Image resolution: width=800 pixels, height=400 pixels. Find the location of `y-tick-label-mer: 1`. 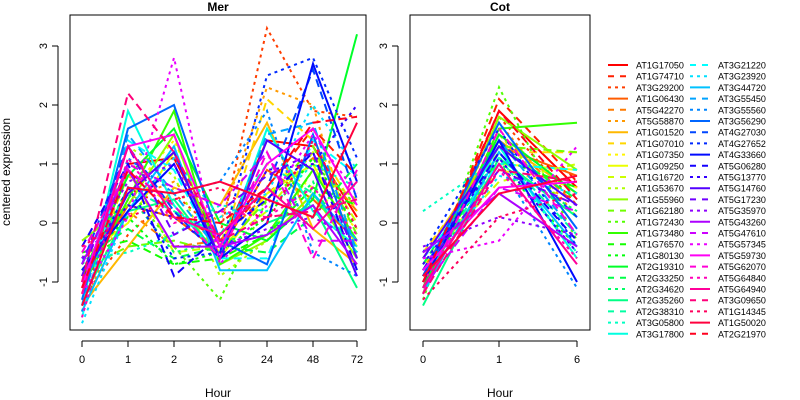

y-tick-label-mer: 1 is located at coordinates (44, 164).